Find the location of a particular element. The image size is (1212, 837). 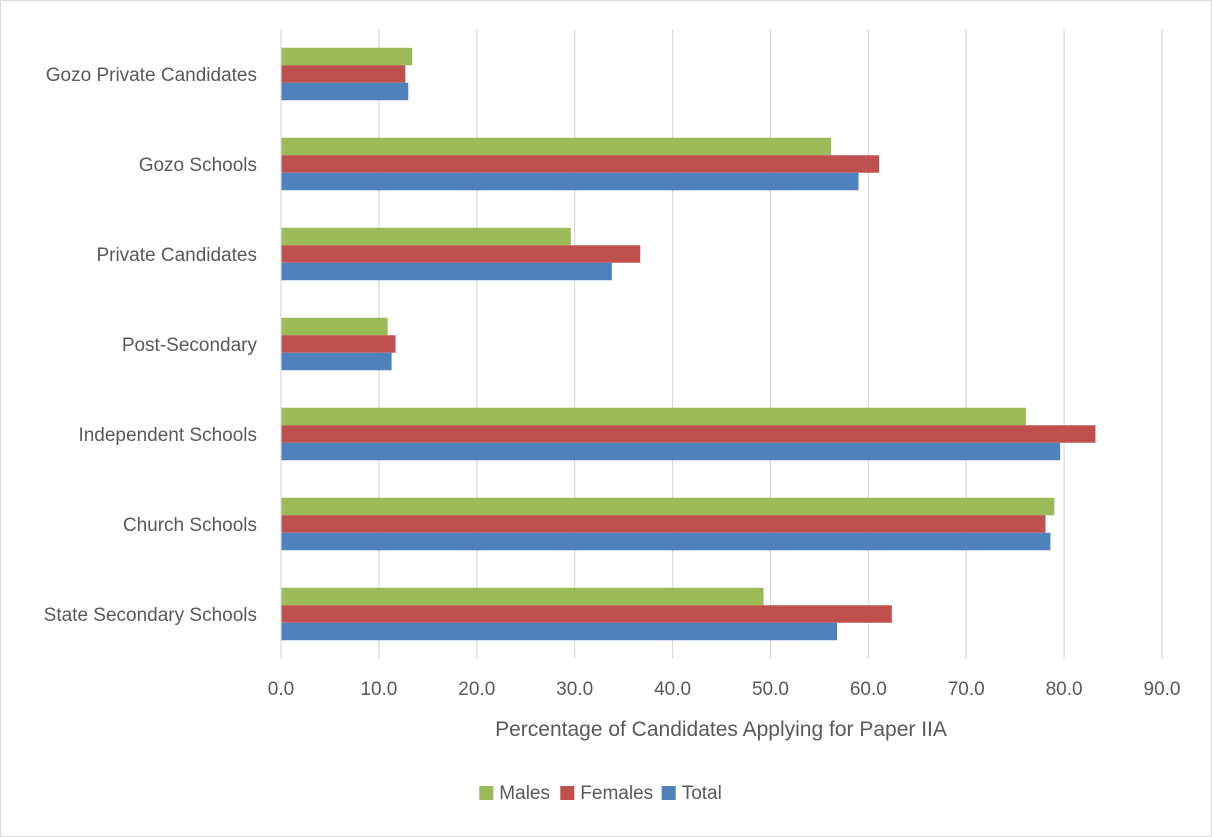

category-label: Church Schools is located at coordinates (190, 525).